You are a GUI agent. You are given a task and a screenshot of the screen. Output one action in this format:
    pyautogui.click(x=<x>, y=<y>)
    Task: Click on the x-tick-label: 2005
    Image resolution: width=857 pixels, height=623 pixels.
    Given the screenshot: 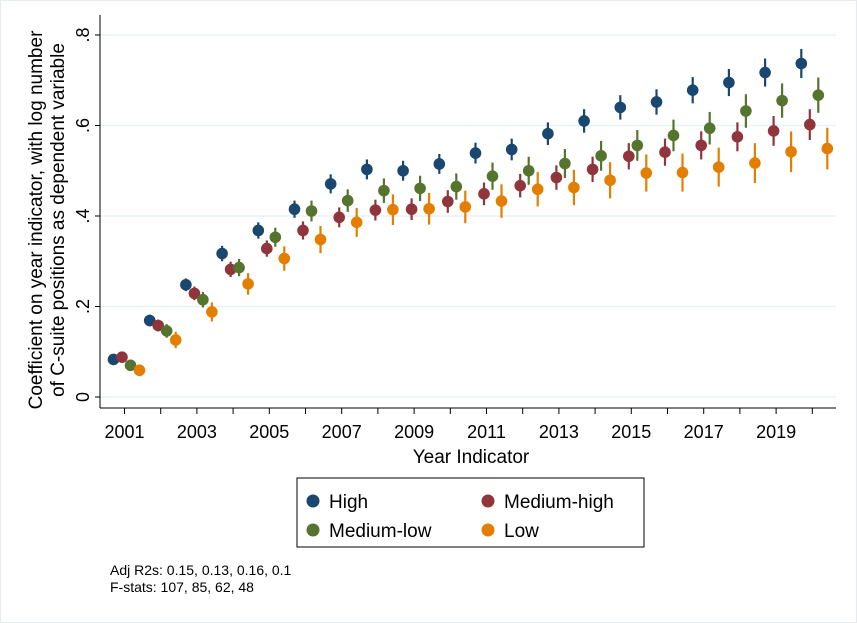 What is the action you would take?
    pyautogui.click(x=269, y=432)
    